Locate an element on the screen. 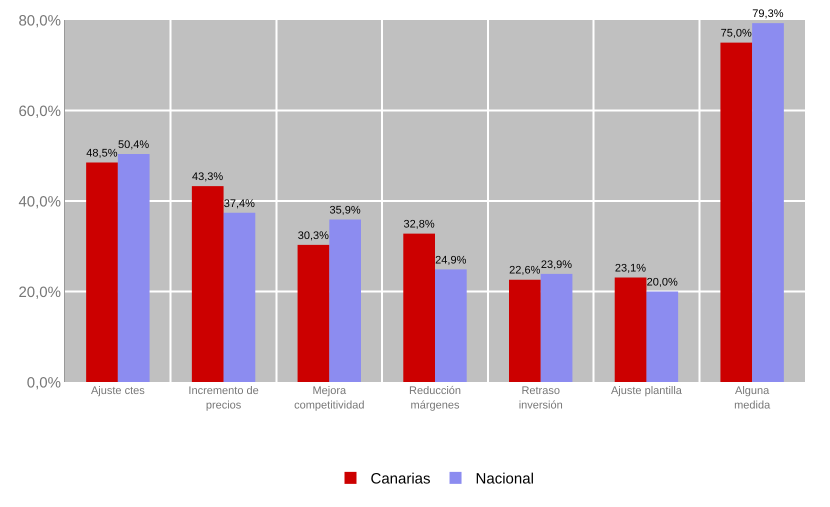  x-tick-label: Mejora competitividad is located at coordinates (329, 398).